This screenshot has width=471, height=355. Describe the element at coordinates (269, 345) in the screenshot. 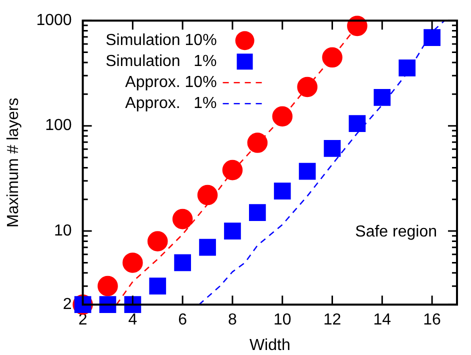

I see `x-axis-title: Width` at that location.